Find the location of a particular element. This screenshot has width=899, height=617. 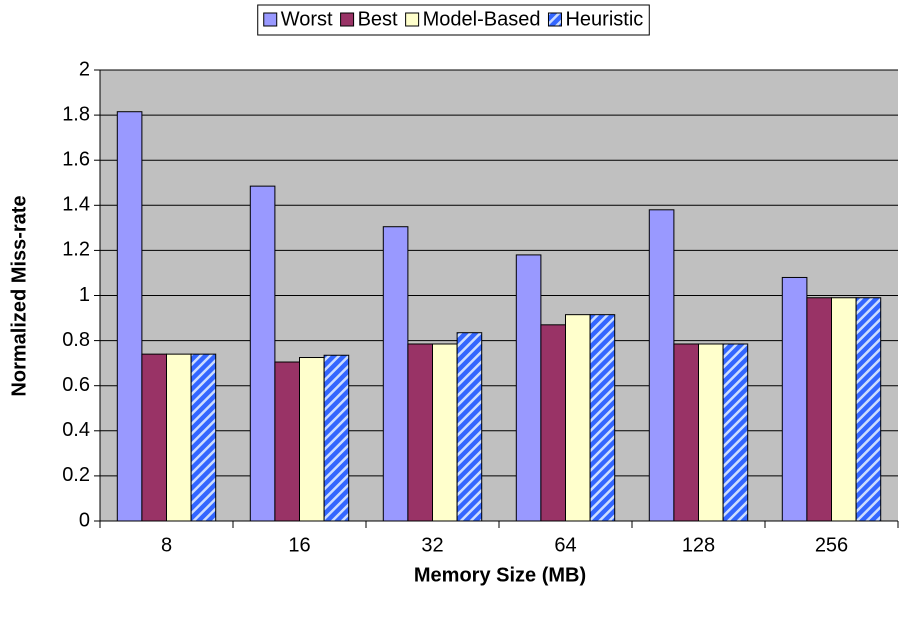

legend: Worst Best Model-Based Heuristic is located at coordinates (453, 20).